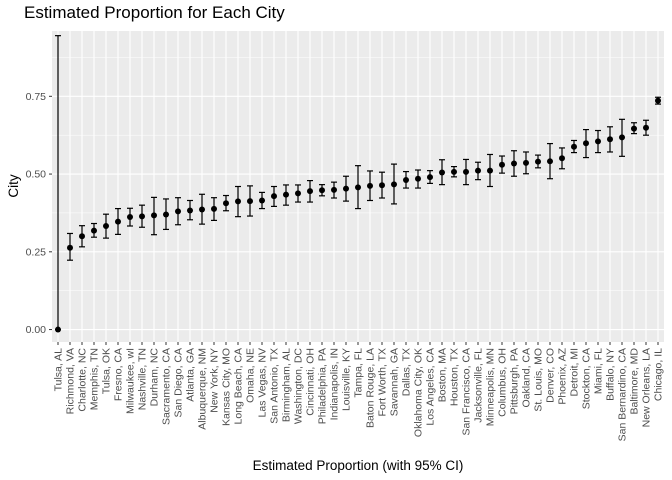  I want to click on x-tick-label: New York, NY, so click(215, 380).